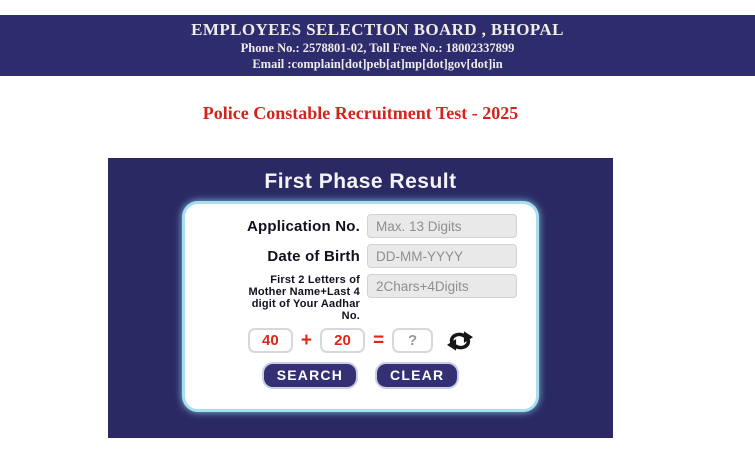  Describe the element at coordinates (460, 340) in the screenshot. I see `refresh-icon` at that location.